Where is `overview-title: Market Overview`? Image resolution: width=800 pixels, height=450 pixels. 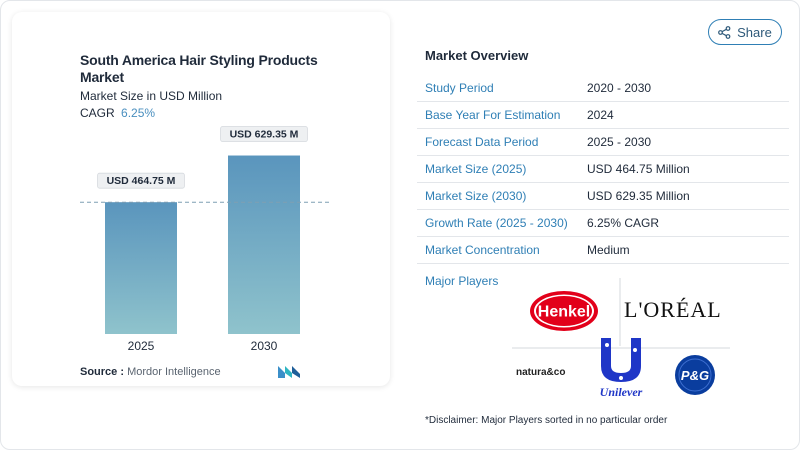
overview-title: Market Overview is located at coordinates (477, 55).